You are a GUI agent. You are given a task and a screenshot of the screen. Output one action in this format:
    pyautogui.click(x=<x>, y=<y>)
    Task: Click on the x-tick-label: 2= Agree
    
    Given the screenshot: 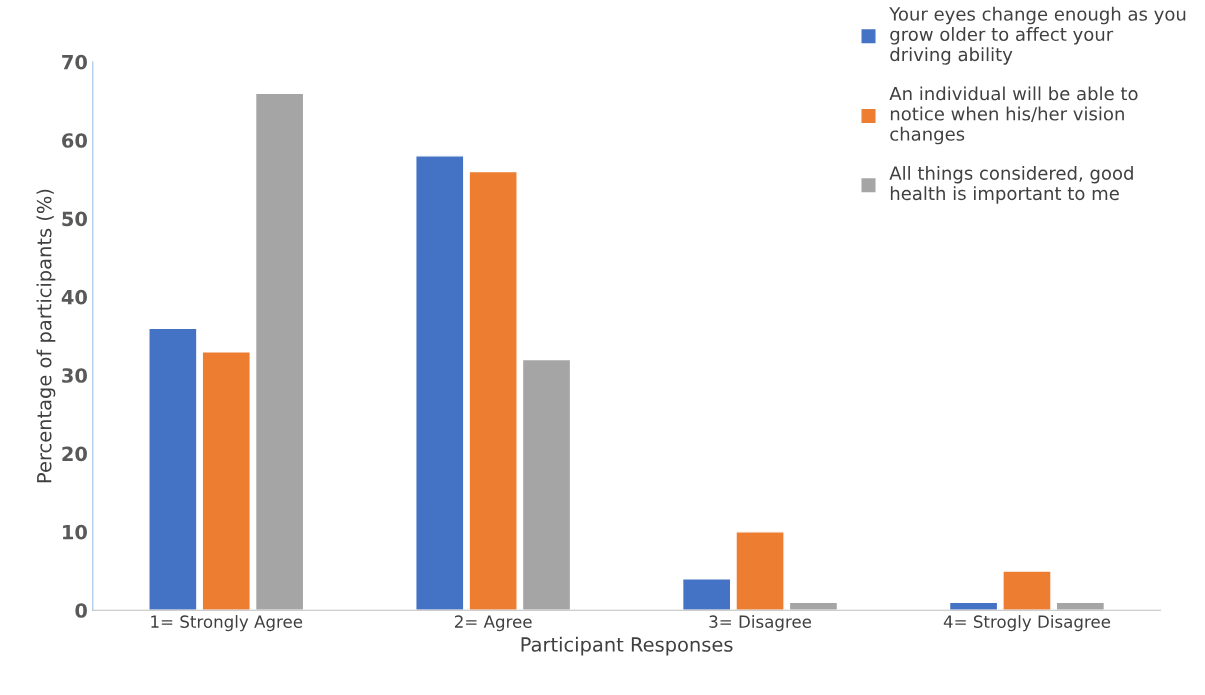 What is the action you would take?
    pyautogui.click(x=493, y=623)
    